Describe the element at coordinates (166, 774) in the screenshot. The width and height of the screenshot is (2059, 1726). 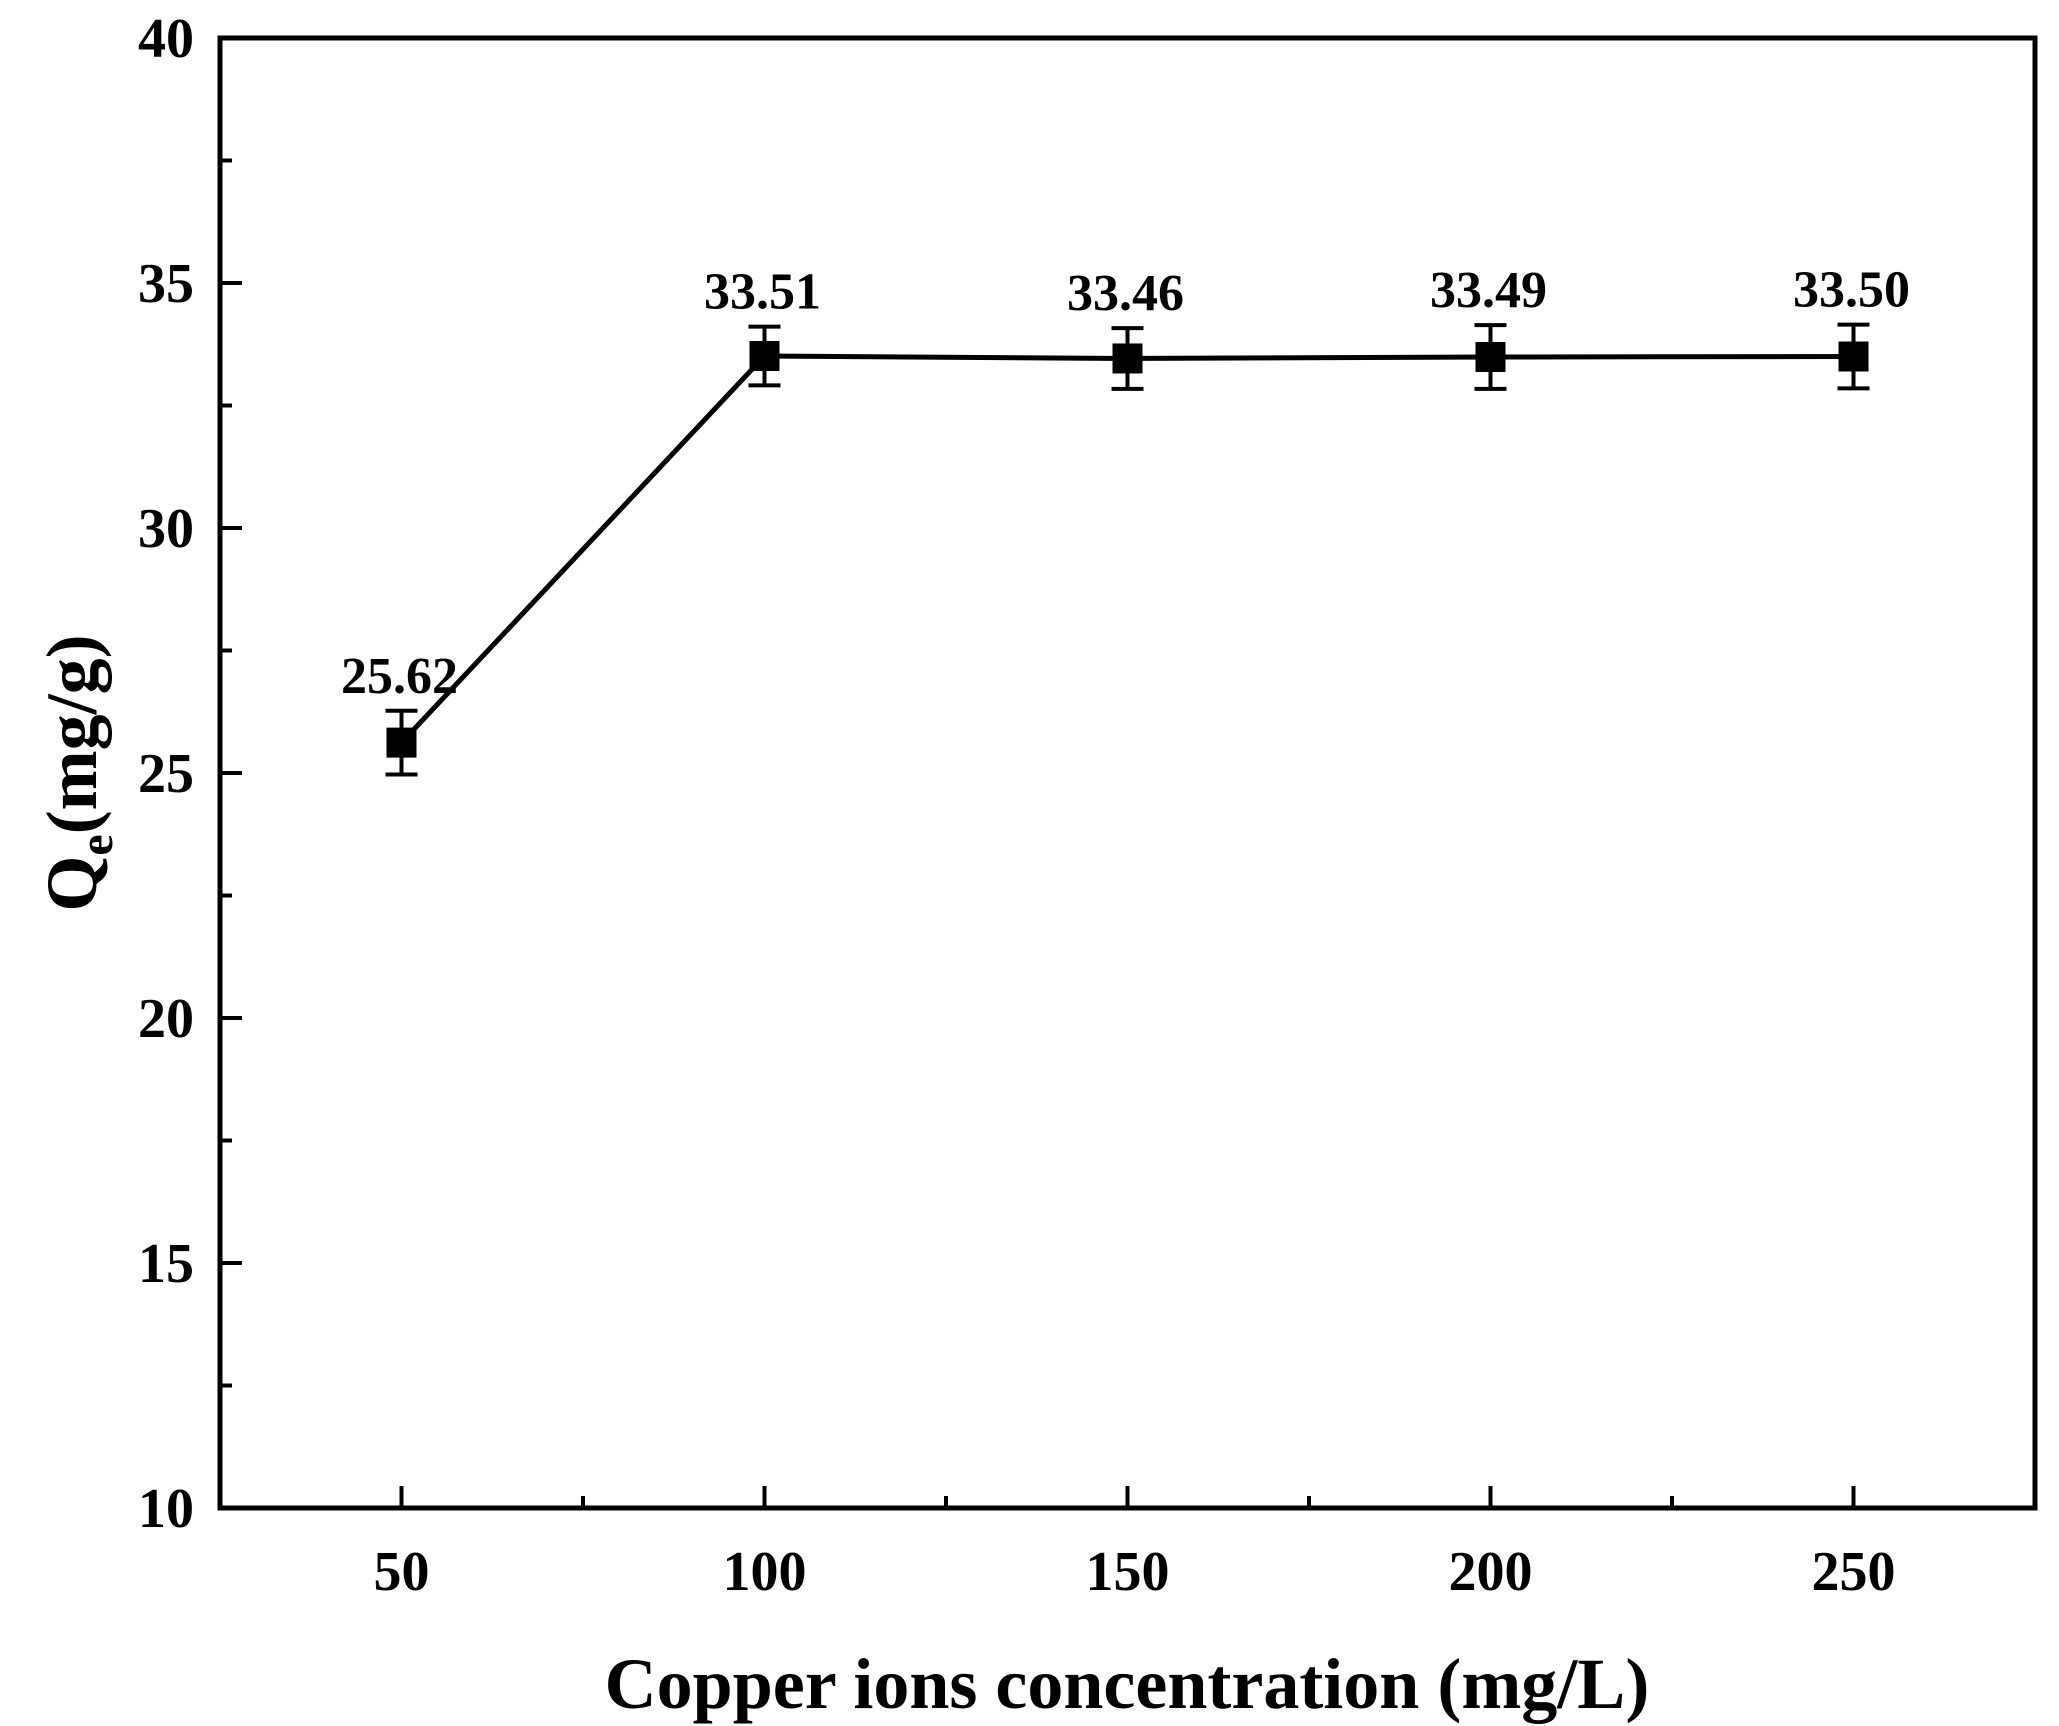
I see `y-tick-label-25: 25` at that location.